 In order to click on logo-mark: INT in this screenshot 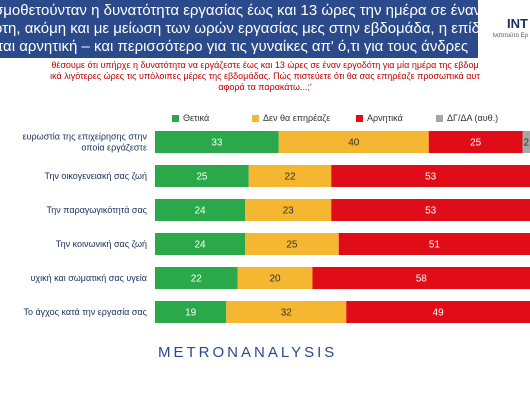, I will do `click(517, 23)`.